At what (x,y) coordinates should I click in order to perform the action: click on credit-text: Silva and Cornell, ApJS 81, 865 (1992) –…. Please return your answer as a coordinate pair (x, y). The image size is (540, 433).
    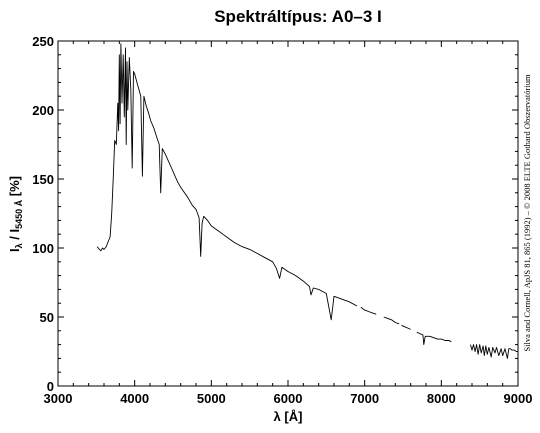
    Looking at the image, I should click on (527, 213).